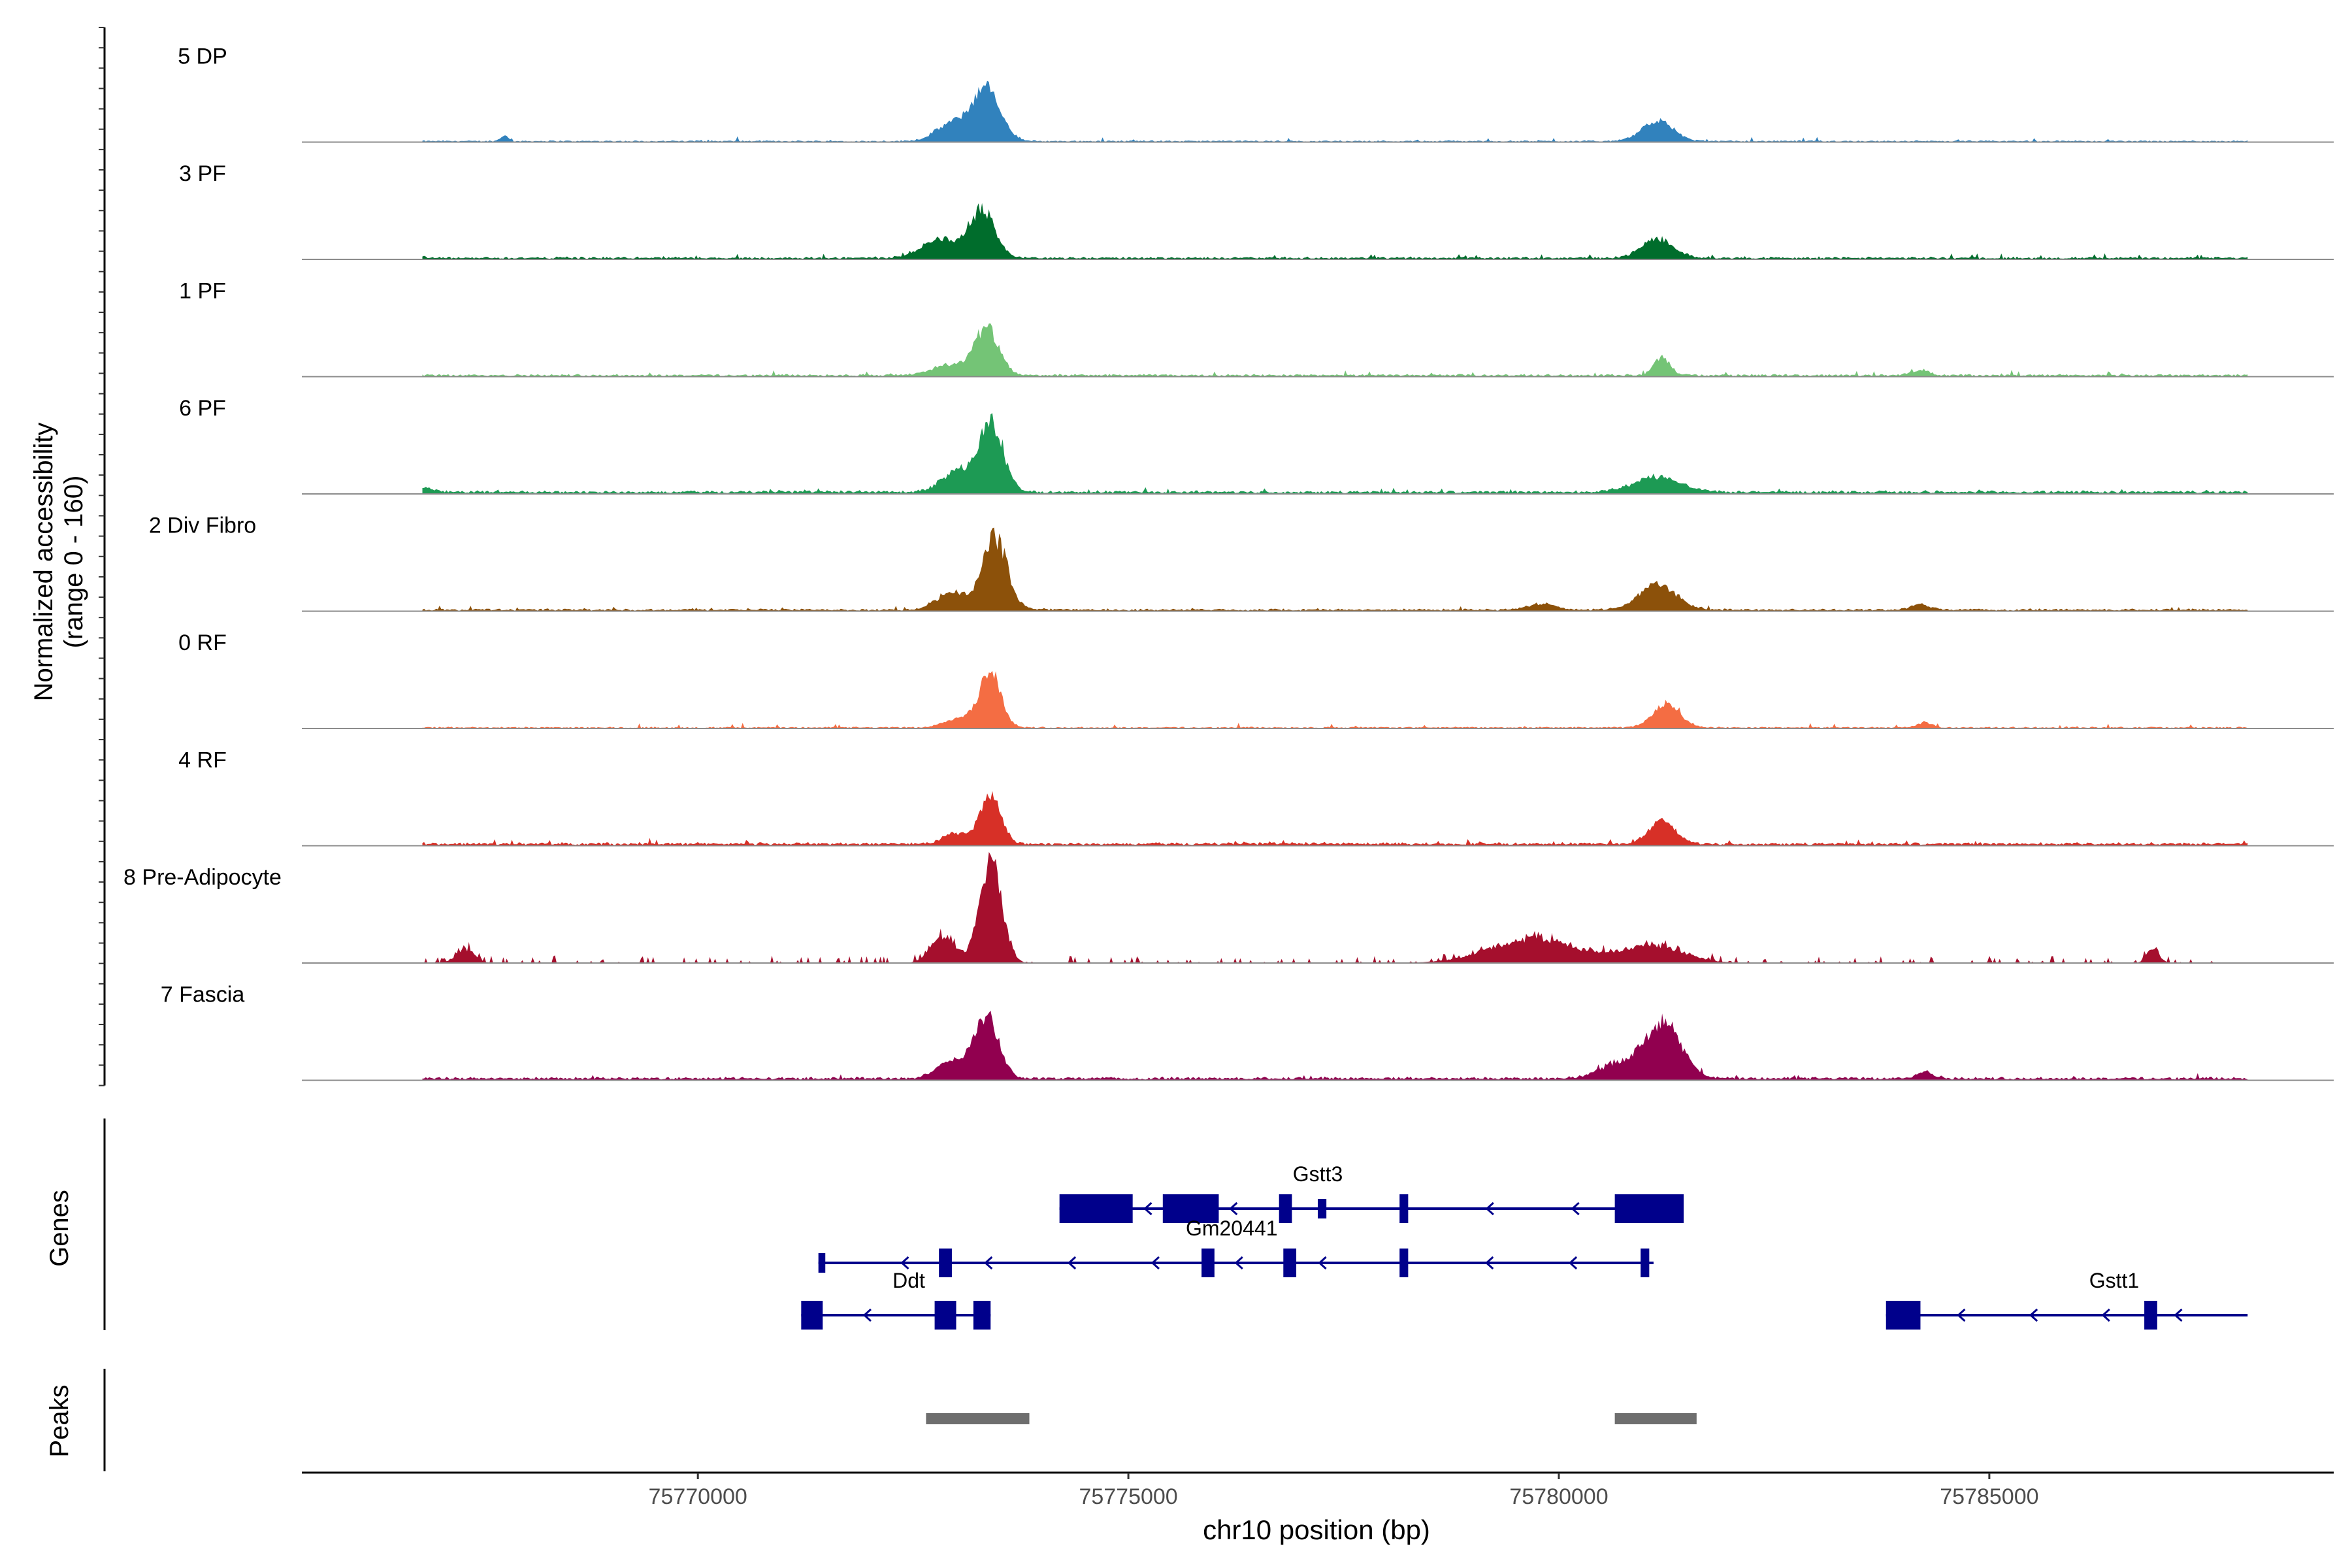 This screenshot has width=2352, height=1568. What do you see at coordinates (202, 642) in the screenshot?
I see `track-label: 0 RF` at bounding box center [202, 642].